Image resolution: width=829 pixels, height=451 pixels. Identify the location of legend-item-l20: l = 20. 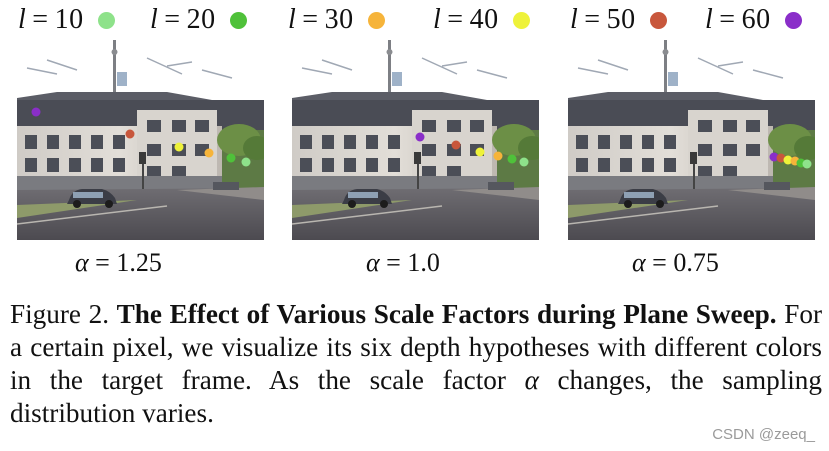
(198, 20).